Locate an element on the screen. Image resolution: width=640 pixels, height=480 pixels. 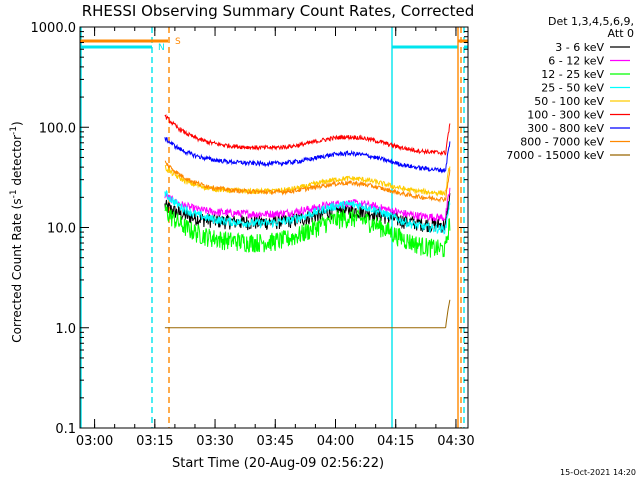
x-tick-label: 03:15 is located at coordinates (154, 441).